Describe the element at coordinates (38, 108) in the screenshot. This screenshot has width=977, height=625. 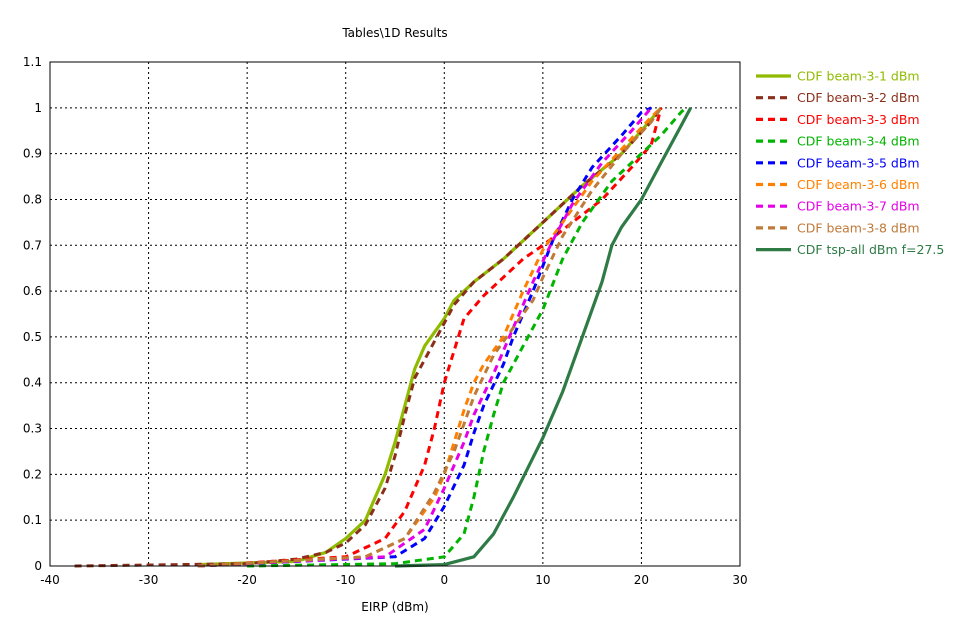
I see `y-tick-label: 1` at that location.